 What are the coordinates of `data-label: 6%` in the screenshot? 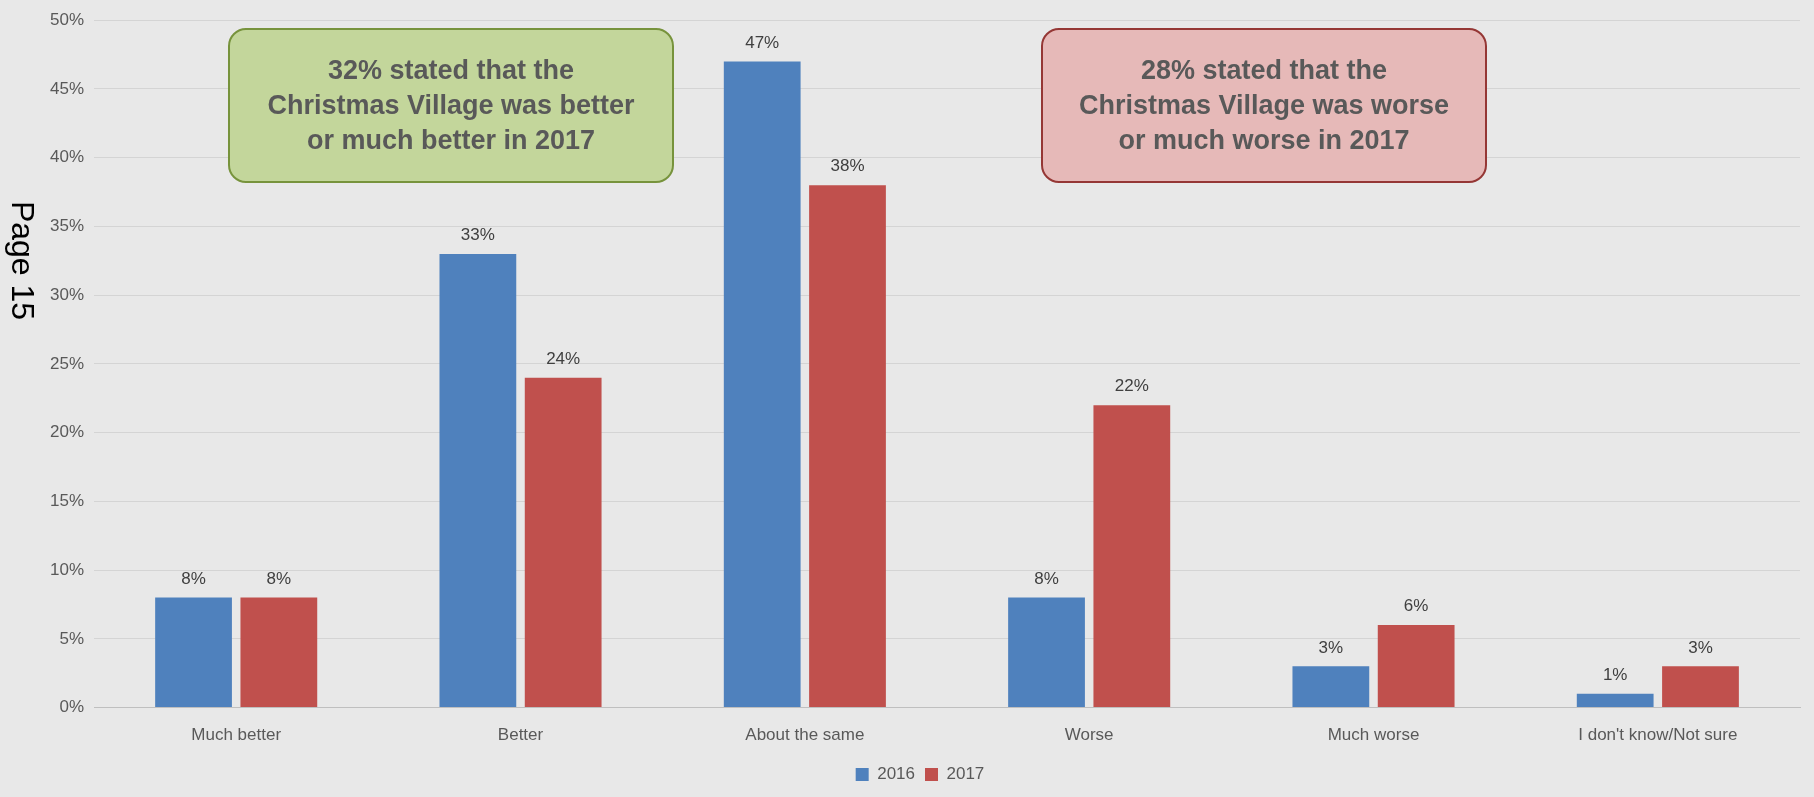 It's located at (1416, 606).